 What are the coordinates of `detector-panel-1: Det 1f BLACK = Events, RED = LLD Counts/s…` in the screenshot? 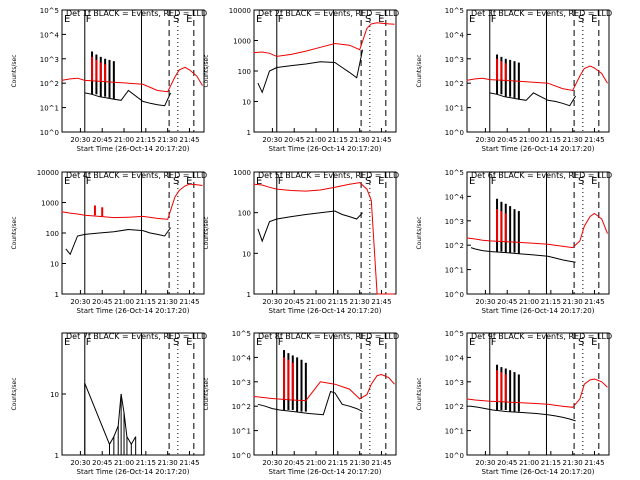 It's located at (109, 80).